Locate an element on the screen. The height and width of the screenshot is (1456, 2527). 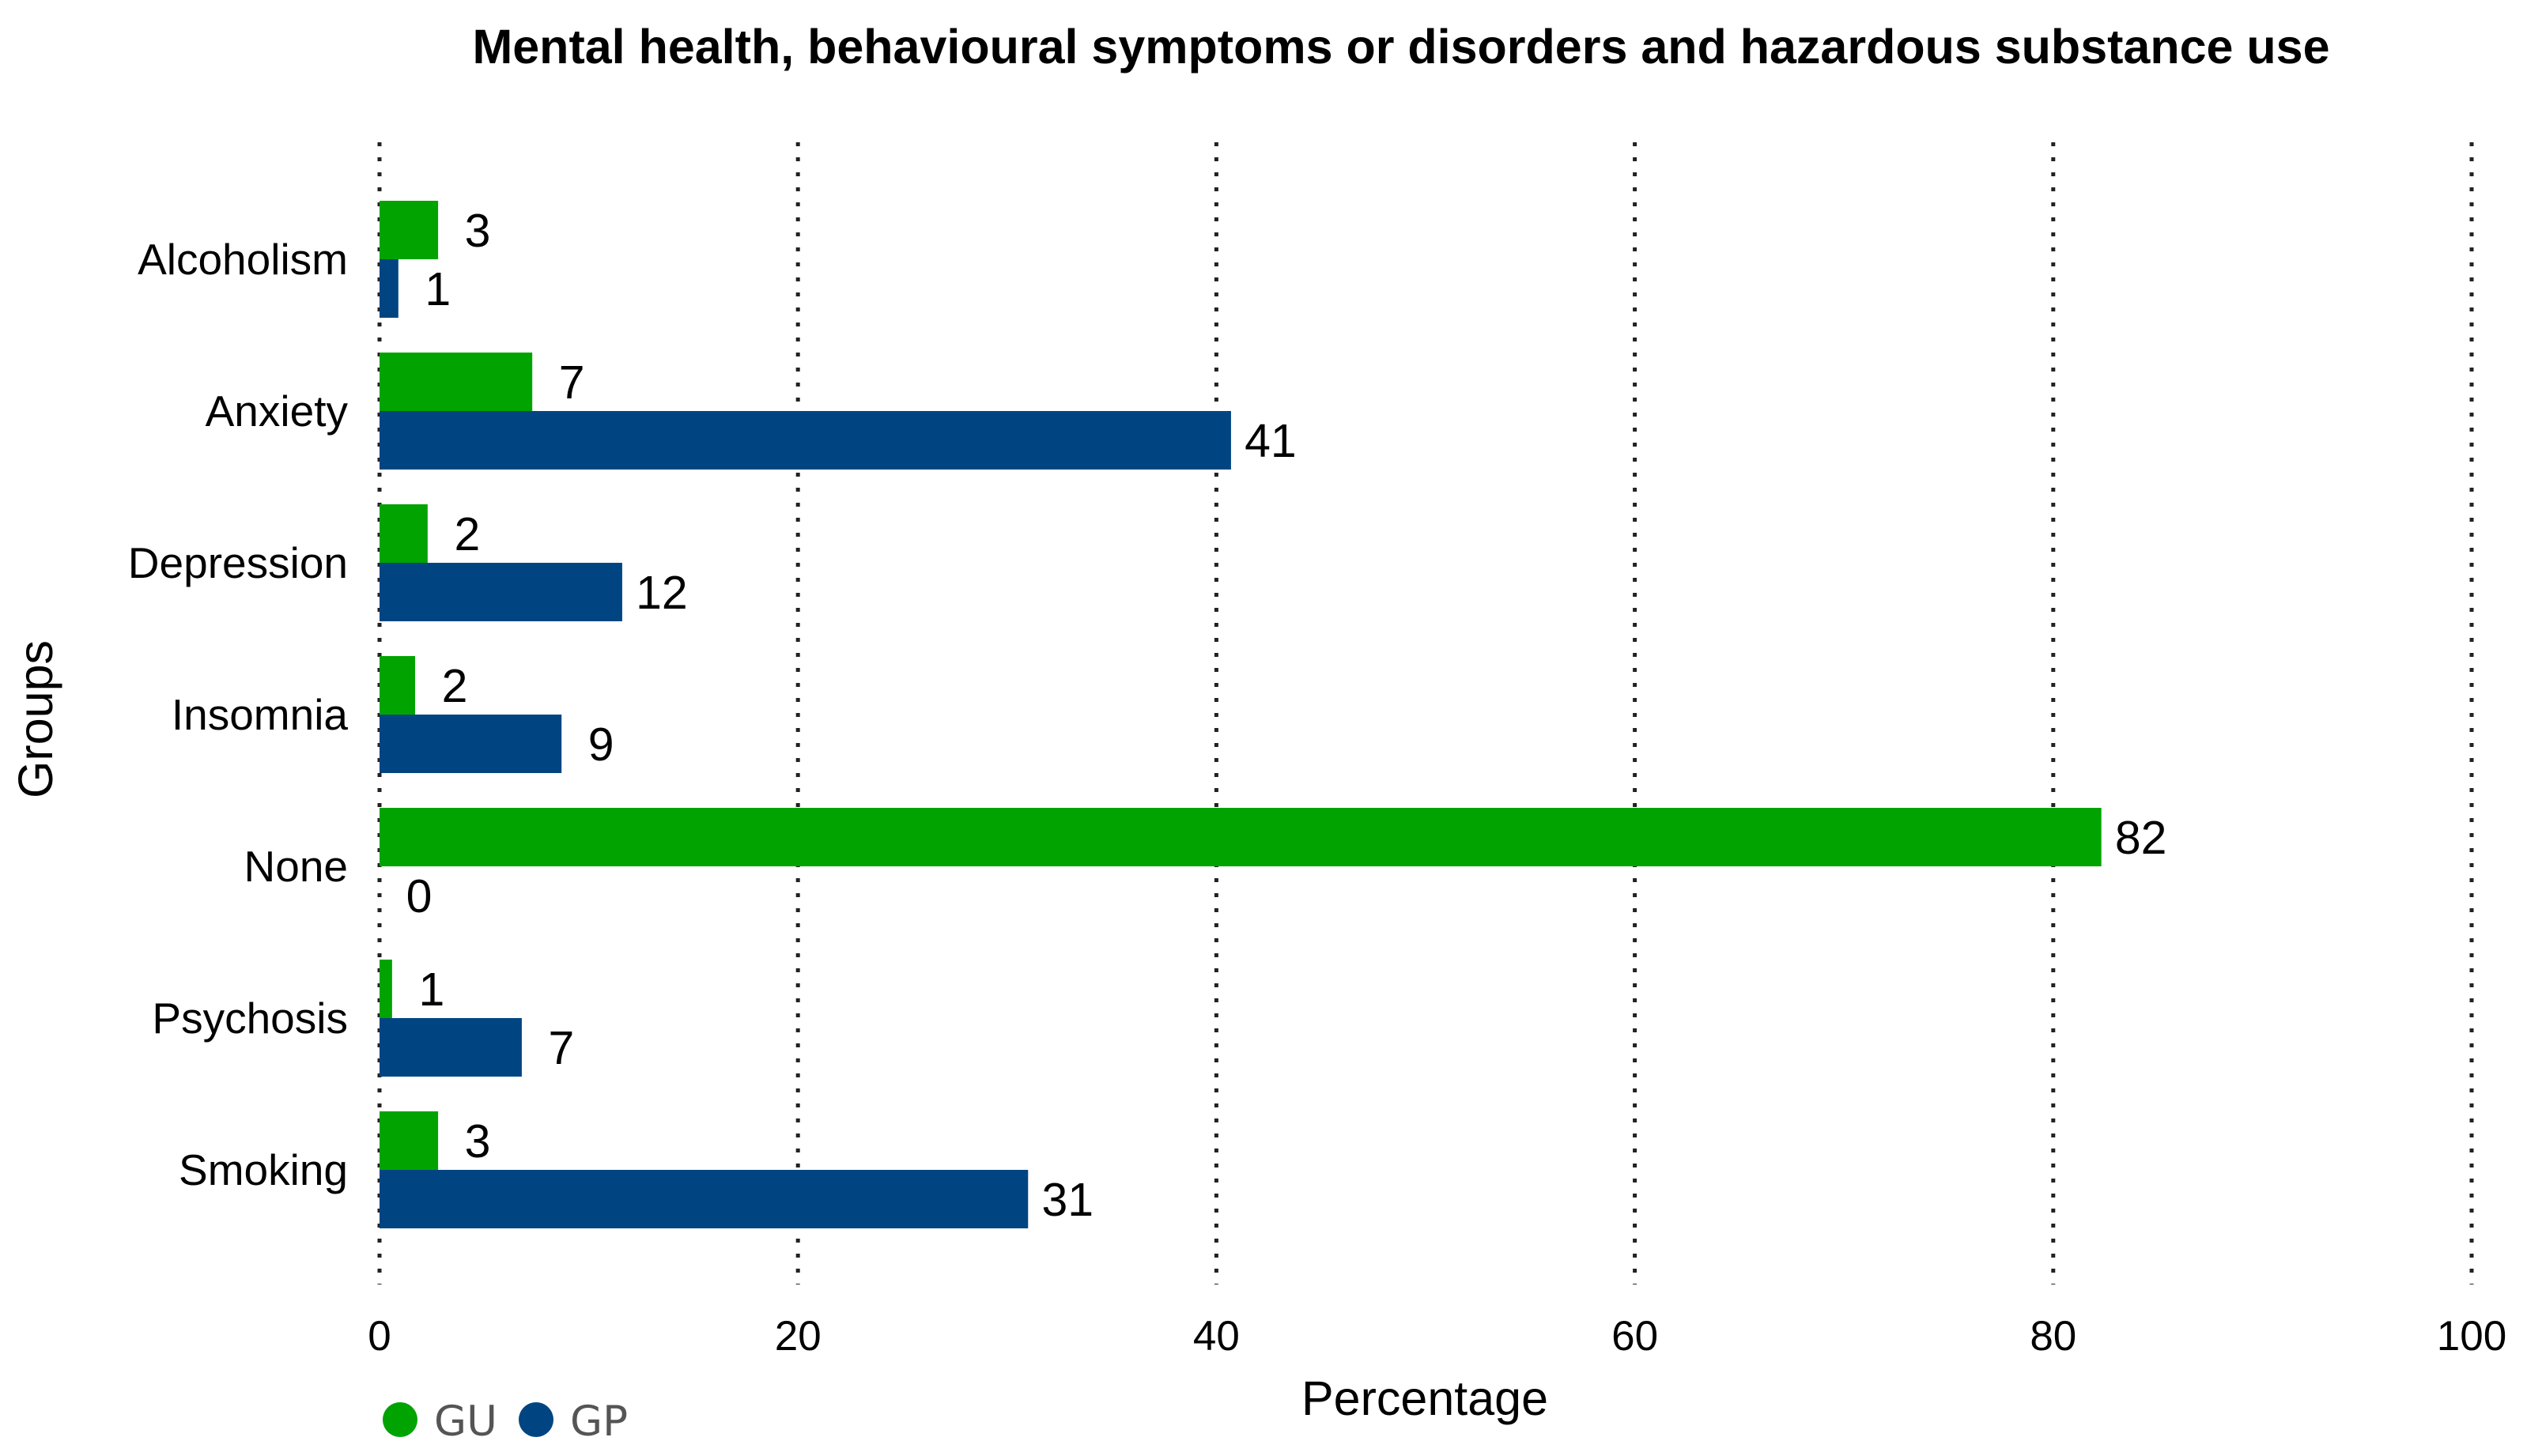
category-label: Insomnia is located at coordinates (261, 714).